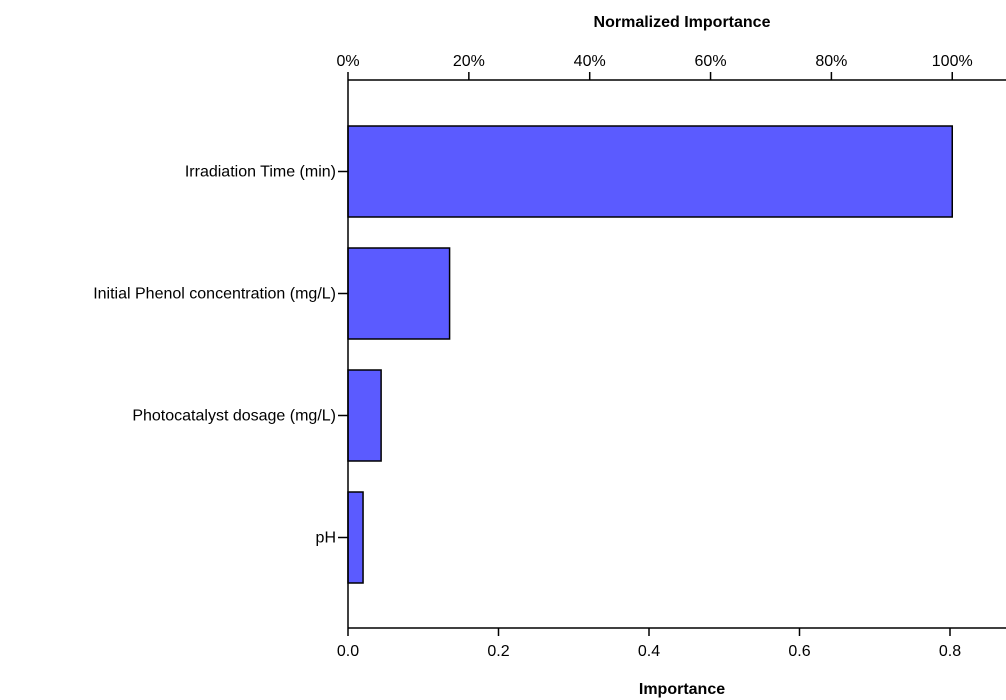 The height and width of the screenshot is (700, 1006). What do you see at coordinates (348, 651) in the screenshot?
I see `bottom-tick-label: 0.0` at bounding box center [348, 651].